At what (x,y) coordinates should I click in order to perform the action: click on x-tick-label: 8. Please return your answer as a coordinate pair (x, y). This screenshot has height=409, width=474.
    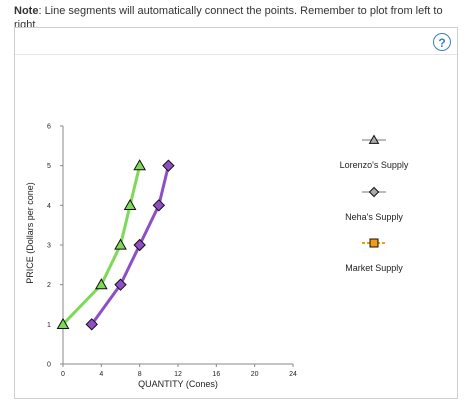
    Looking at the image, I should click on (140, 374).